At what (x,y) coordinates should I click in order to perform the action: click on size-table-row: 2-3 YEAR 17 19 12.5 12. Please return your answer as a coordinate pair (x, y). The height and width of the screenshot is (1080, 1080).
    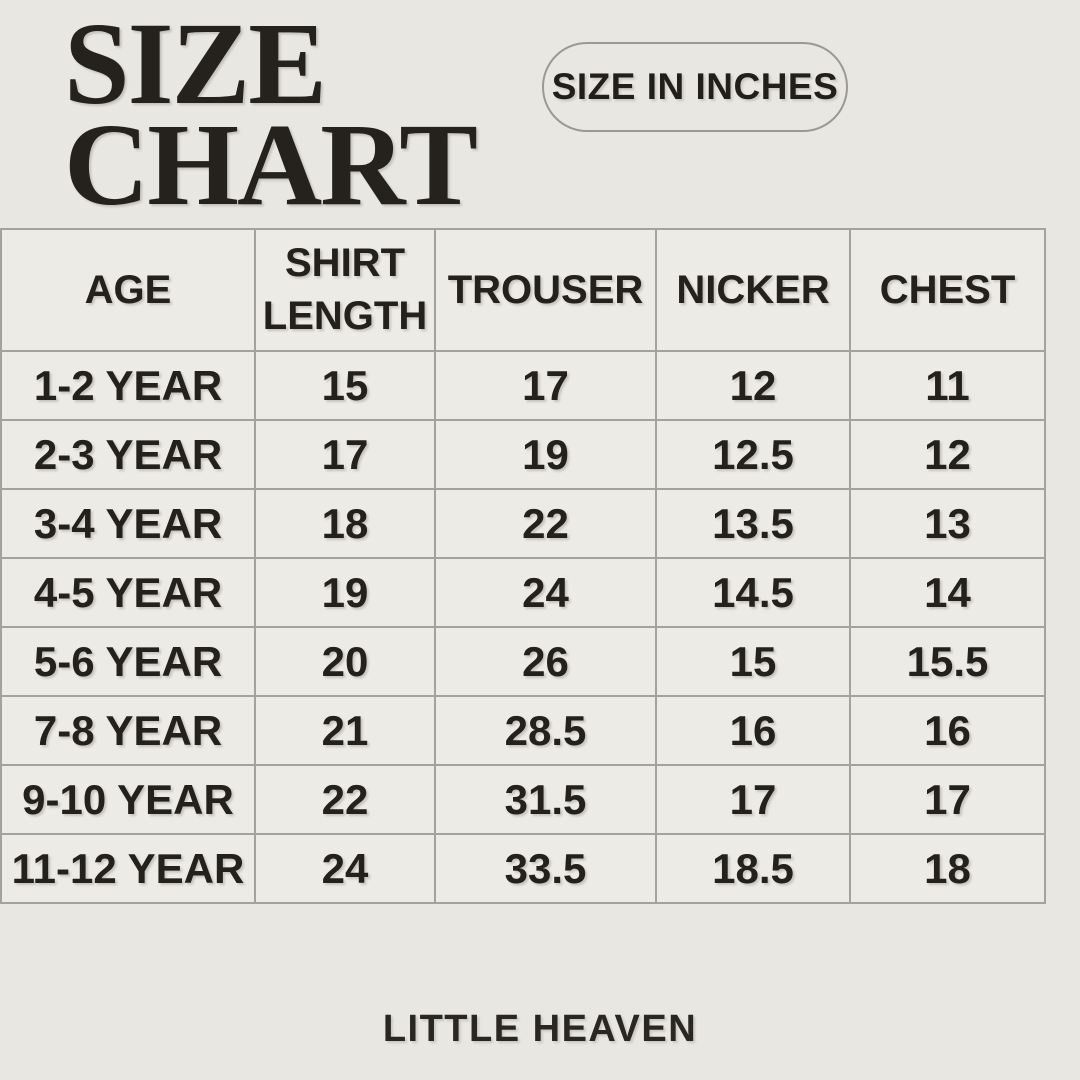
    Looking at the image, I should click on (523, 454).